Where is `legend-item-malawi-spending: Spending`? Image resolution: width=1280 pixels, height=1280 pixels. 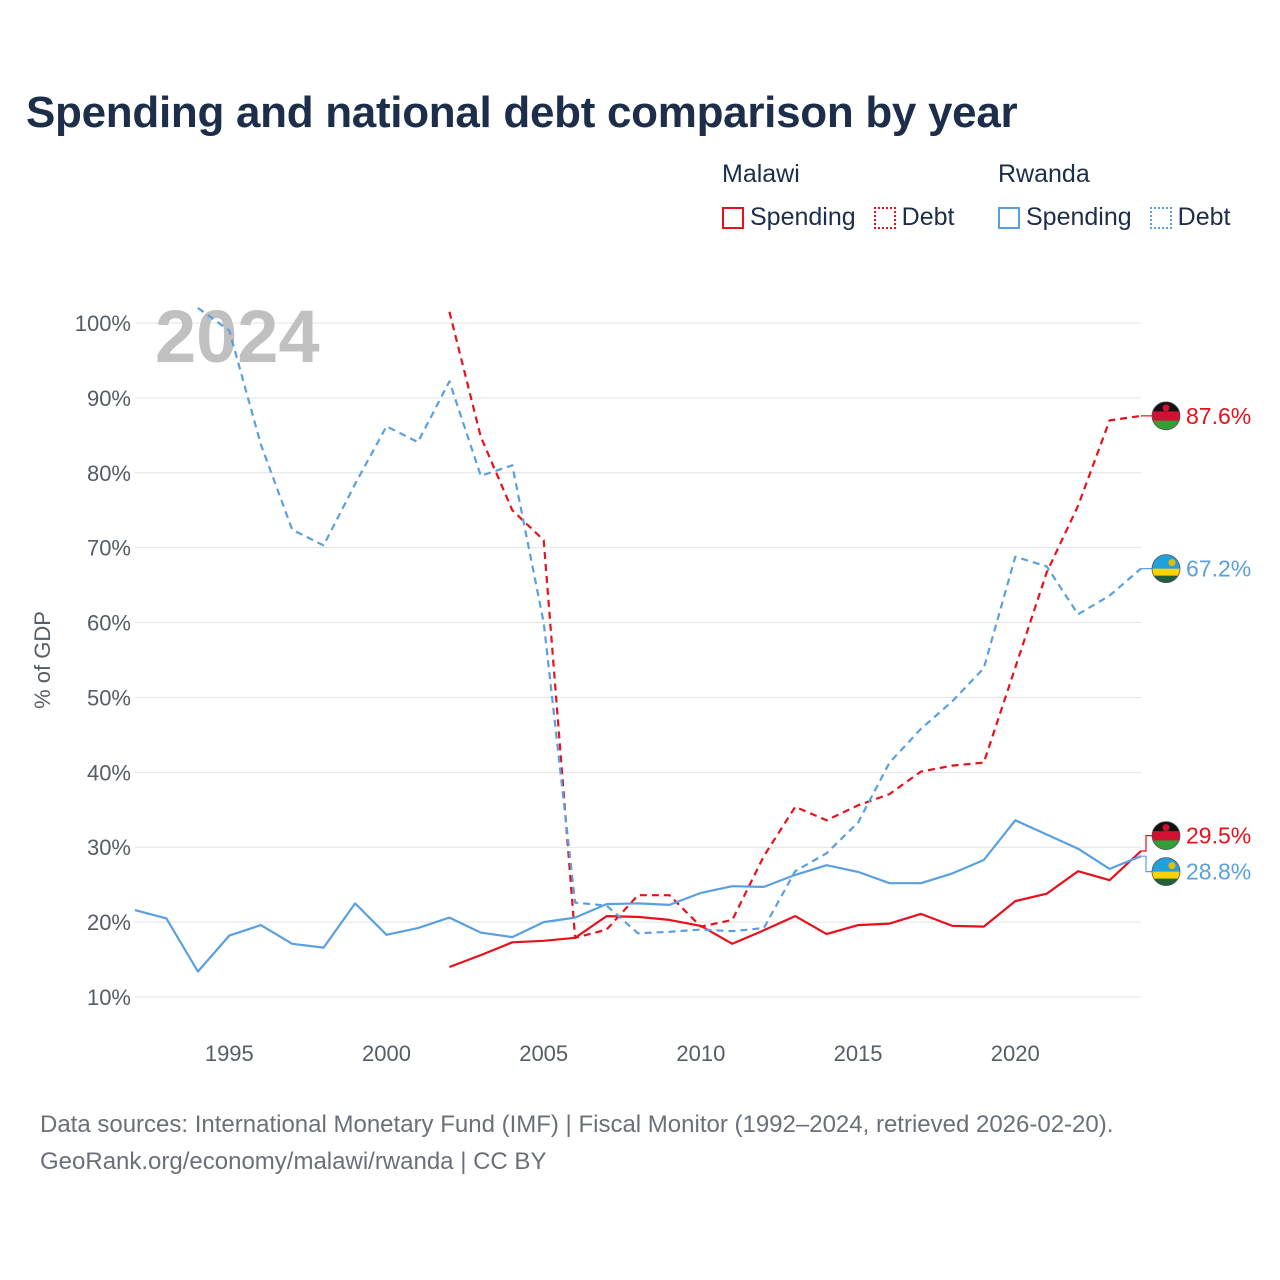 legend-item-malawi-spending: Spending is located at coordinates (789, 217).